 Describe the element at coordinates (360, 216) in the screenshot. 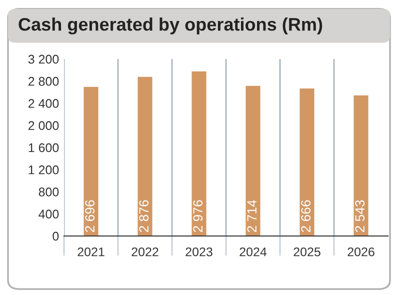

I see `data-label: 2 543` at that location.